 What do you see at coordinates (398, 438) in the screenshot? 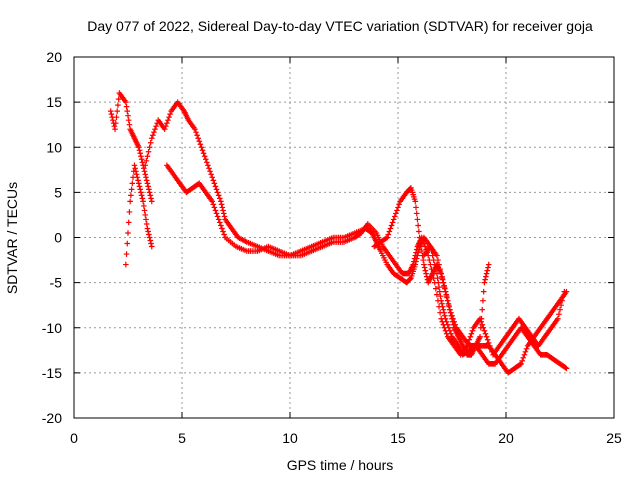
I see `x-tick-label: 15` at bounding box center [398, 438].